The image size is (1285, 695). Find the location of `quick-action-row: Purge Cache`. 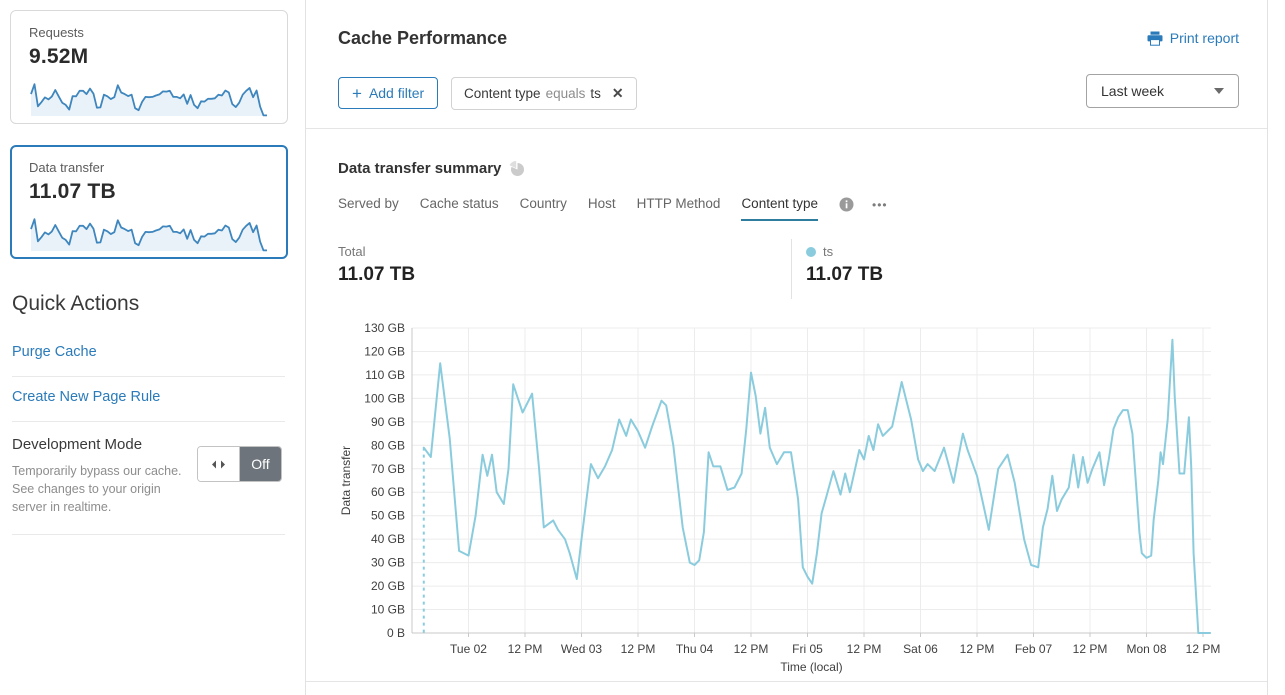

quick-action-row: Purge Cache is located at coordinates (148, 354).